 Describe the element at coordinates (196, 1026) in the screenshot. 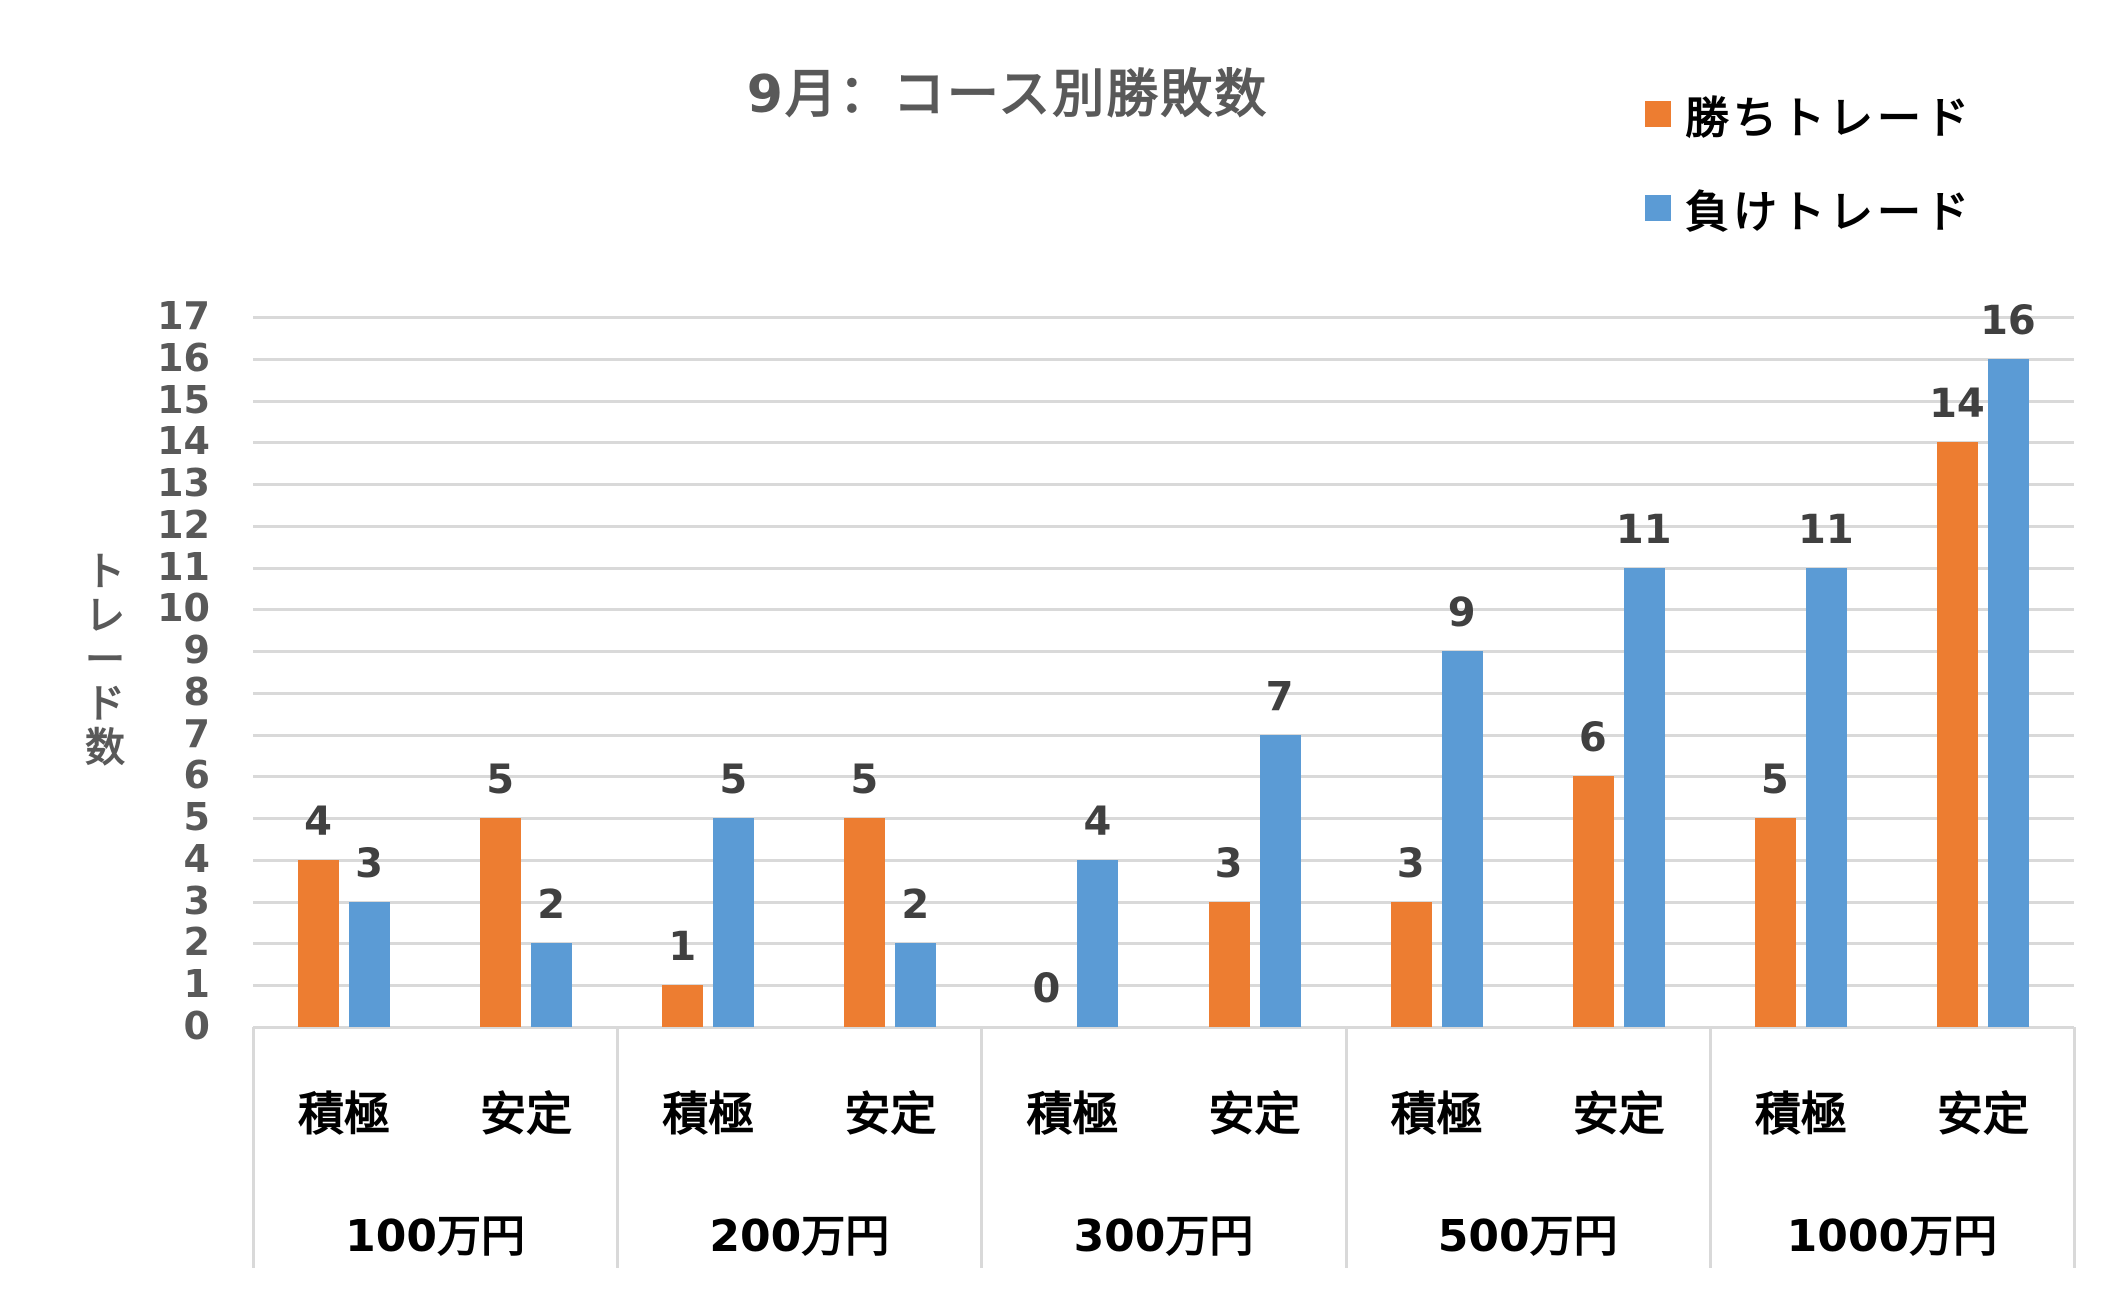

I see `y-tick-label: 0` at that location.